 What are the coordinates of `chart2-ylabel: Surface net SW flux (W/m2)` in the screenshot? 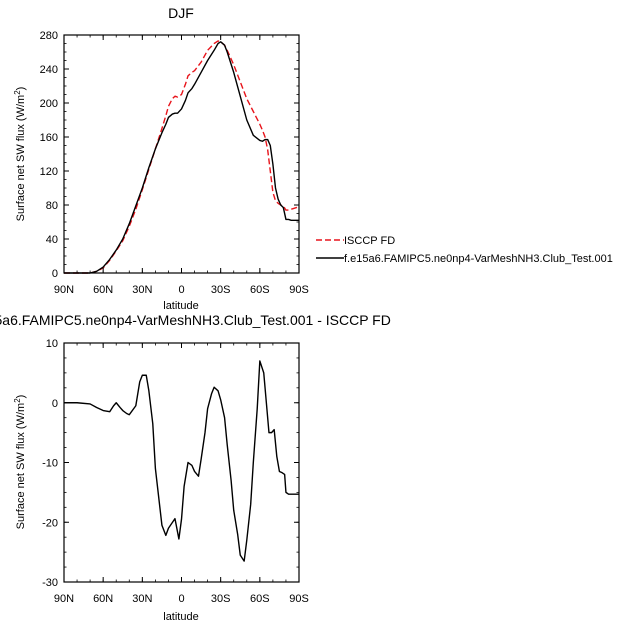 It's located at (20, 462).